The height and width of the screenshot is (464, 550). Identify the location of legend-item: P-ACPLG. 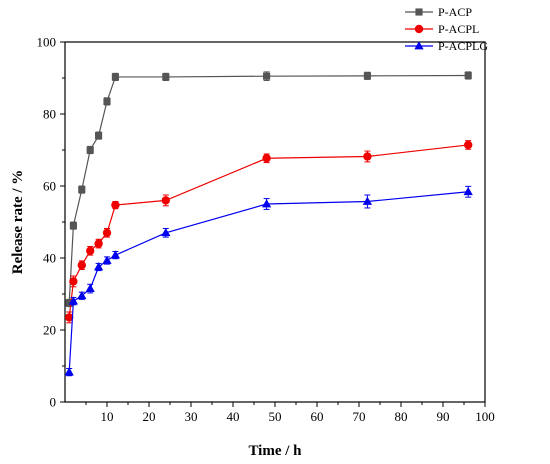
(446, 46).